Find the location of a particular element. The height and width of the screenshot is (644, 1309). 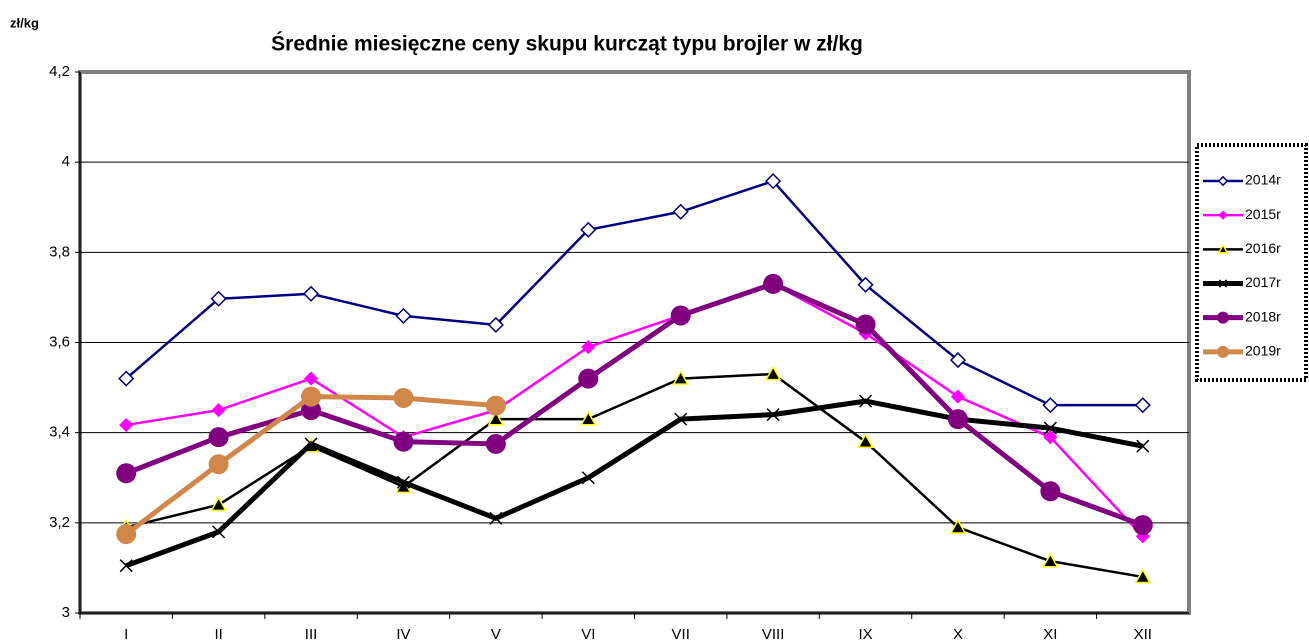

y-tick-label: 3,6 is located at coordinates (59, 341).